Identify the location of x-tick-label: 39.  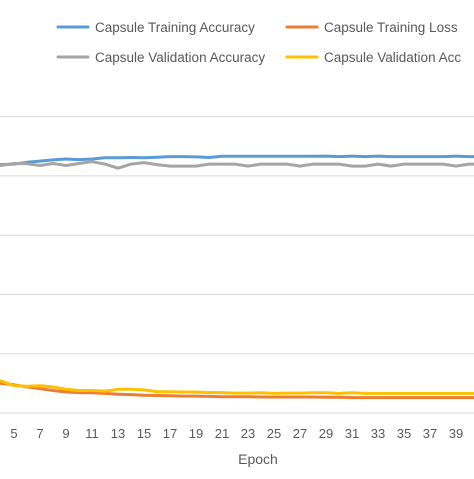
(456, 433).